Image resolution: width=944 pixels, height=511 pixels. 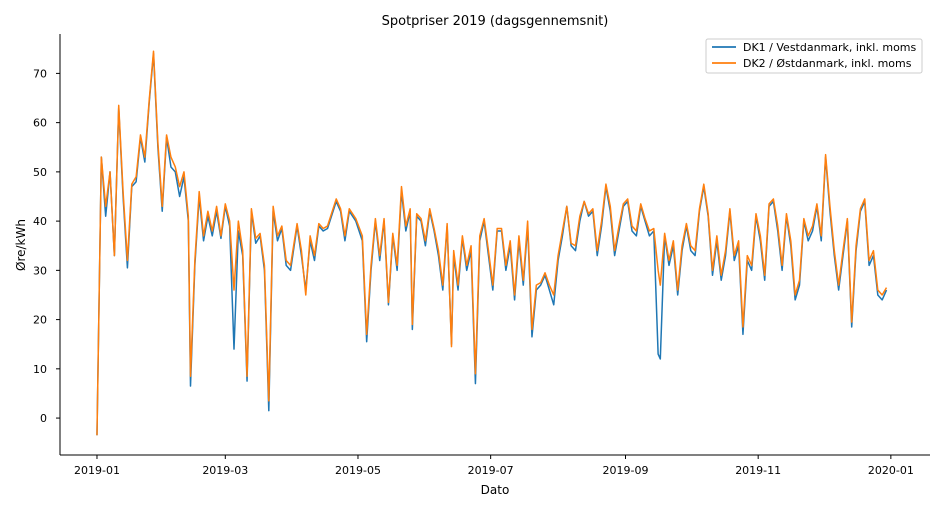 I want to click on x-tick-label: 2019-09, so click(x=626, y=470).